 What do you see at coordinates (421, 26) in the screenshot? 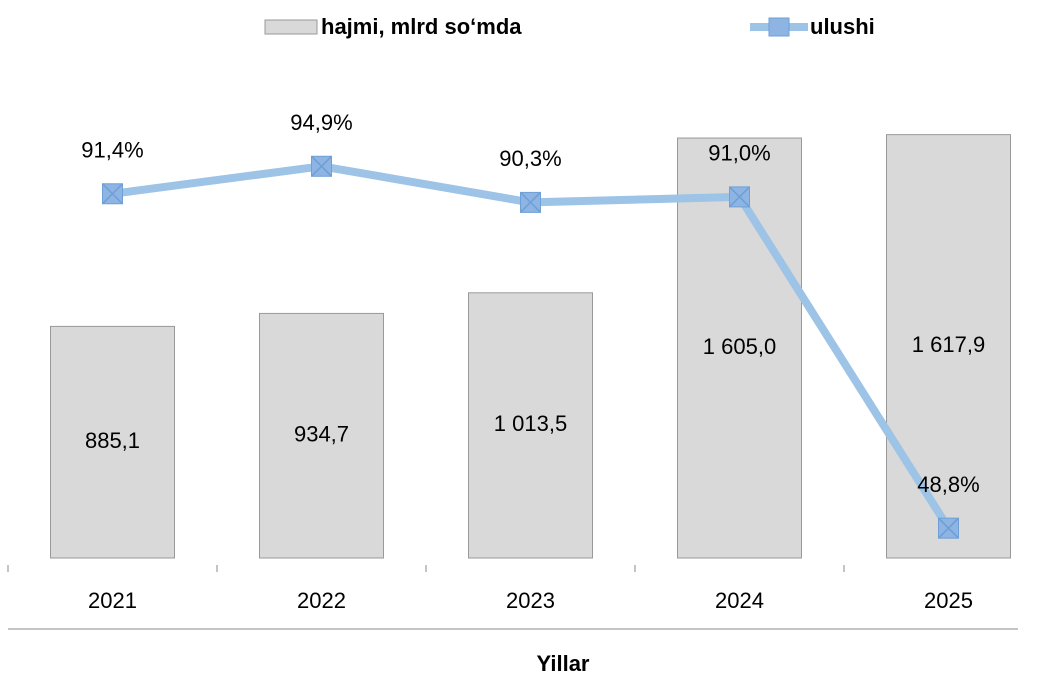
I see `legend-label: hajmi, mlrd so‘mda` at bounding box center [421, 26].